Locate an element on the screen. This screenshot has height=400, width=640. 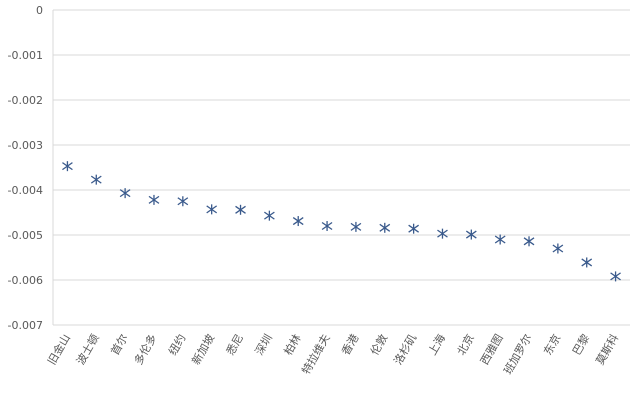
x-tick-label: 深圳 is located at coordinates (264, 345).